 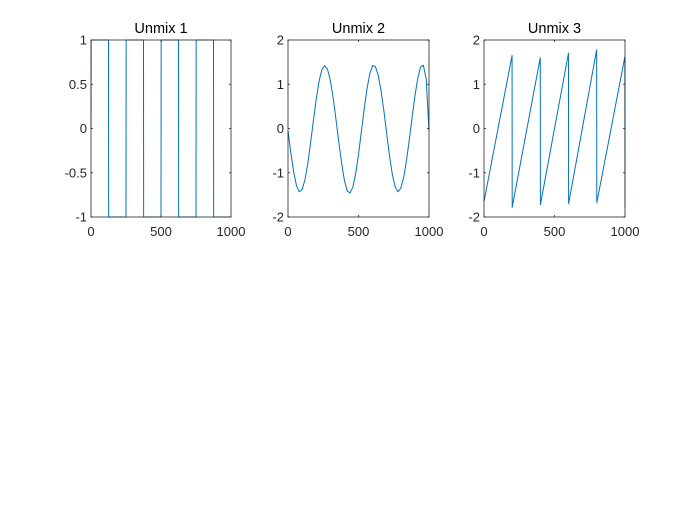 What do you see at coordinates (160, 29) in the screenshot?
I see `subplot-title: Unmix 1` at bounding box center [160, 29].